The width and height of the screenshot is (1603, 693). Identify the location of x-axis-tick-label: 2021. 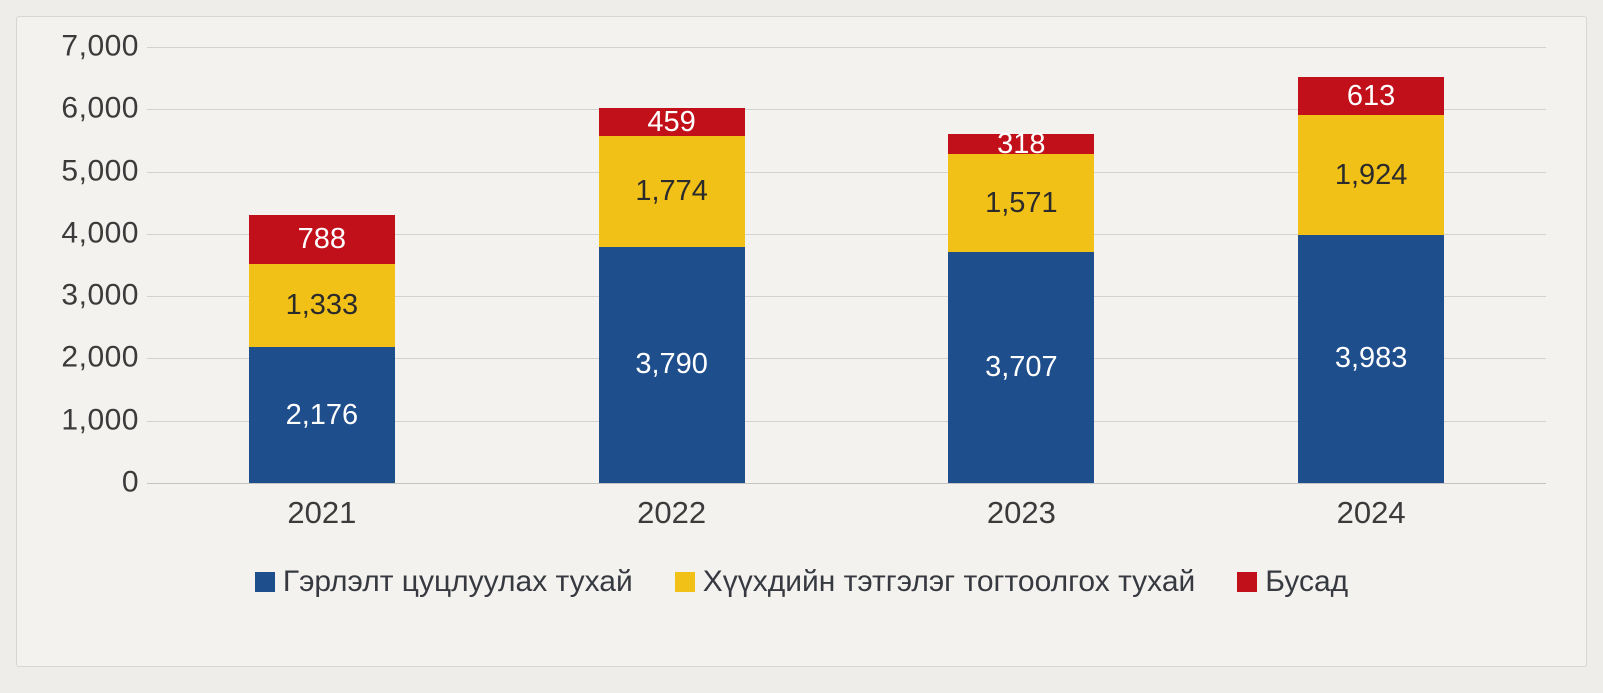
(322, 512).